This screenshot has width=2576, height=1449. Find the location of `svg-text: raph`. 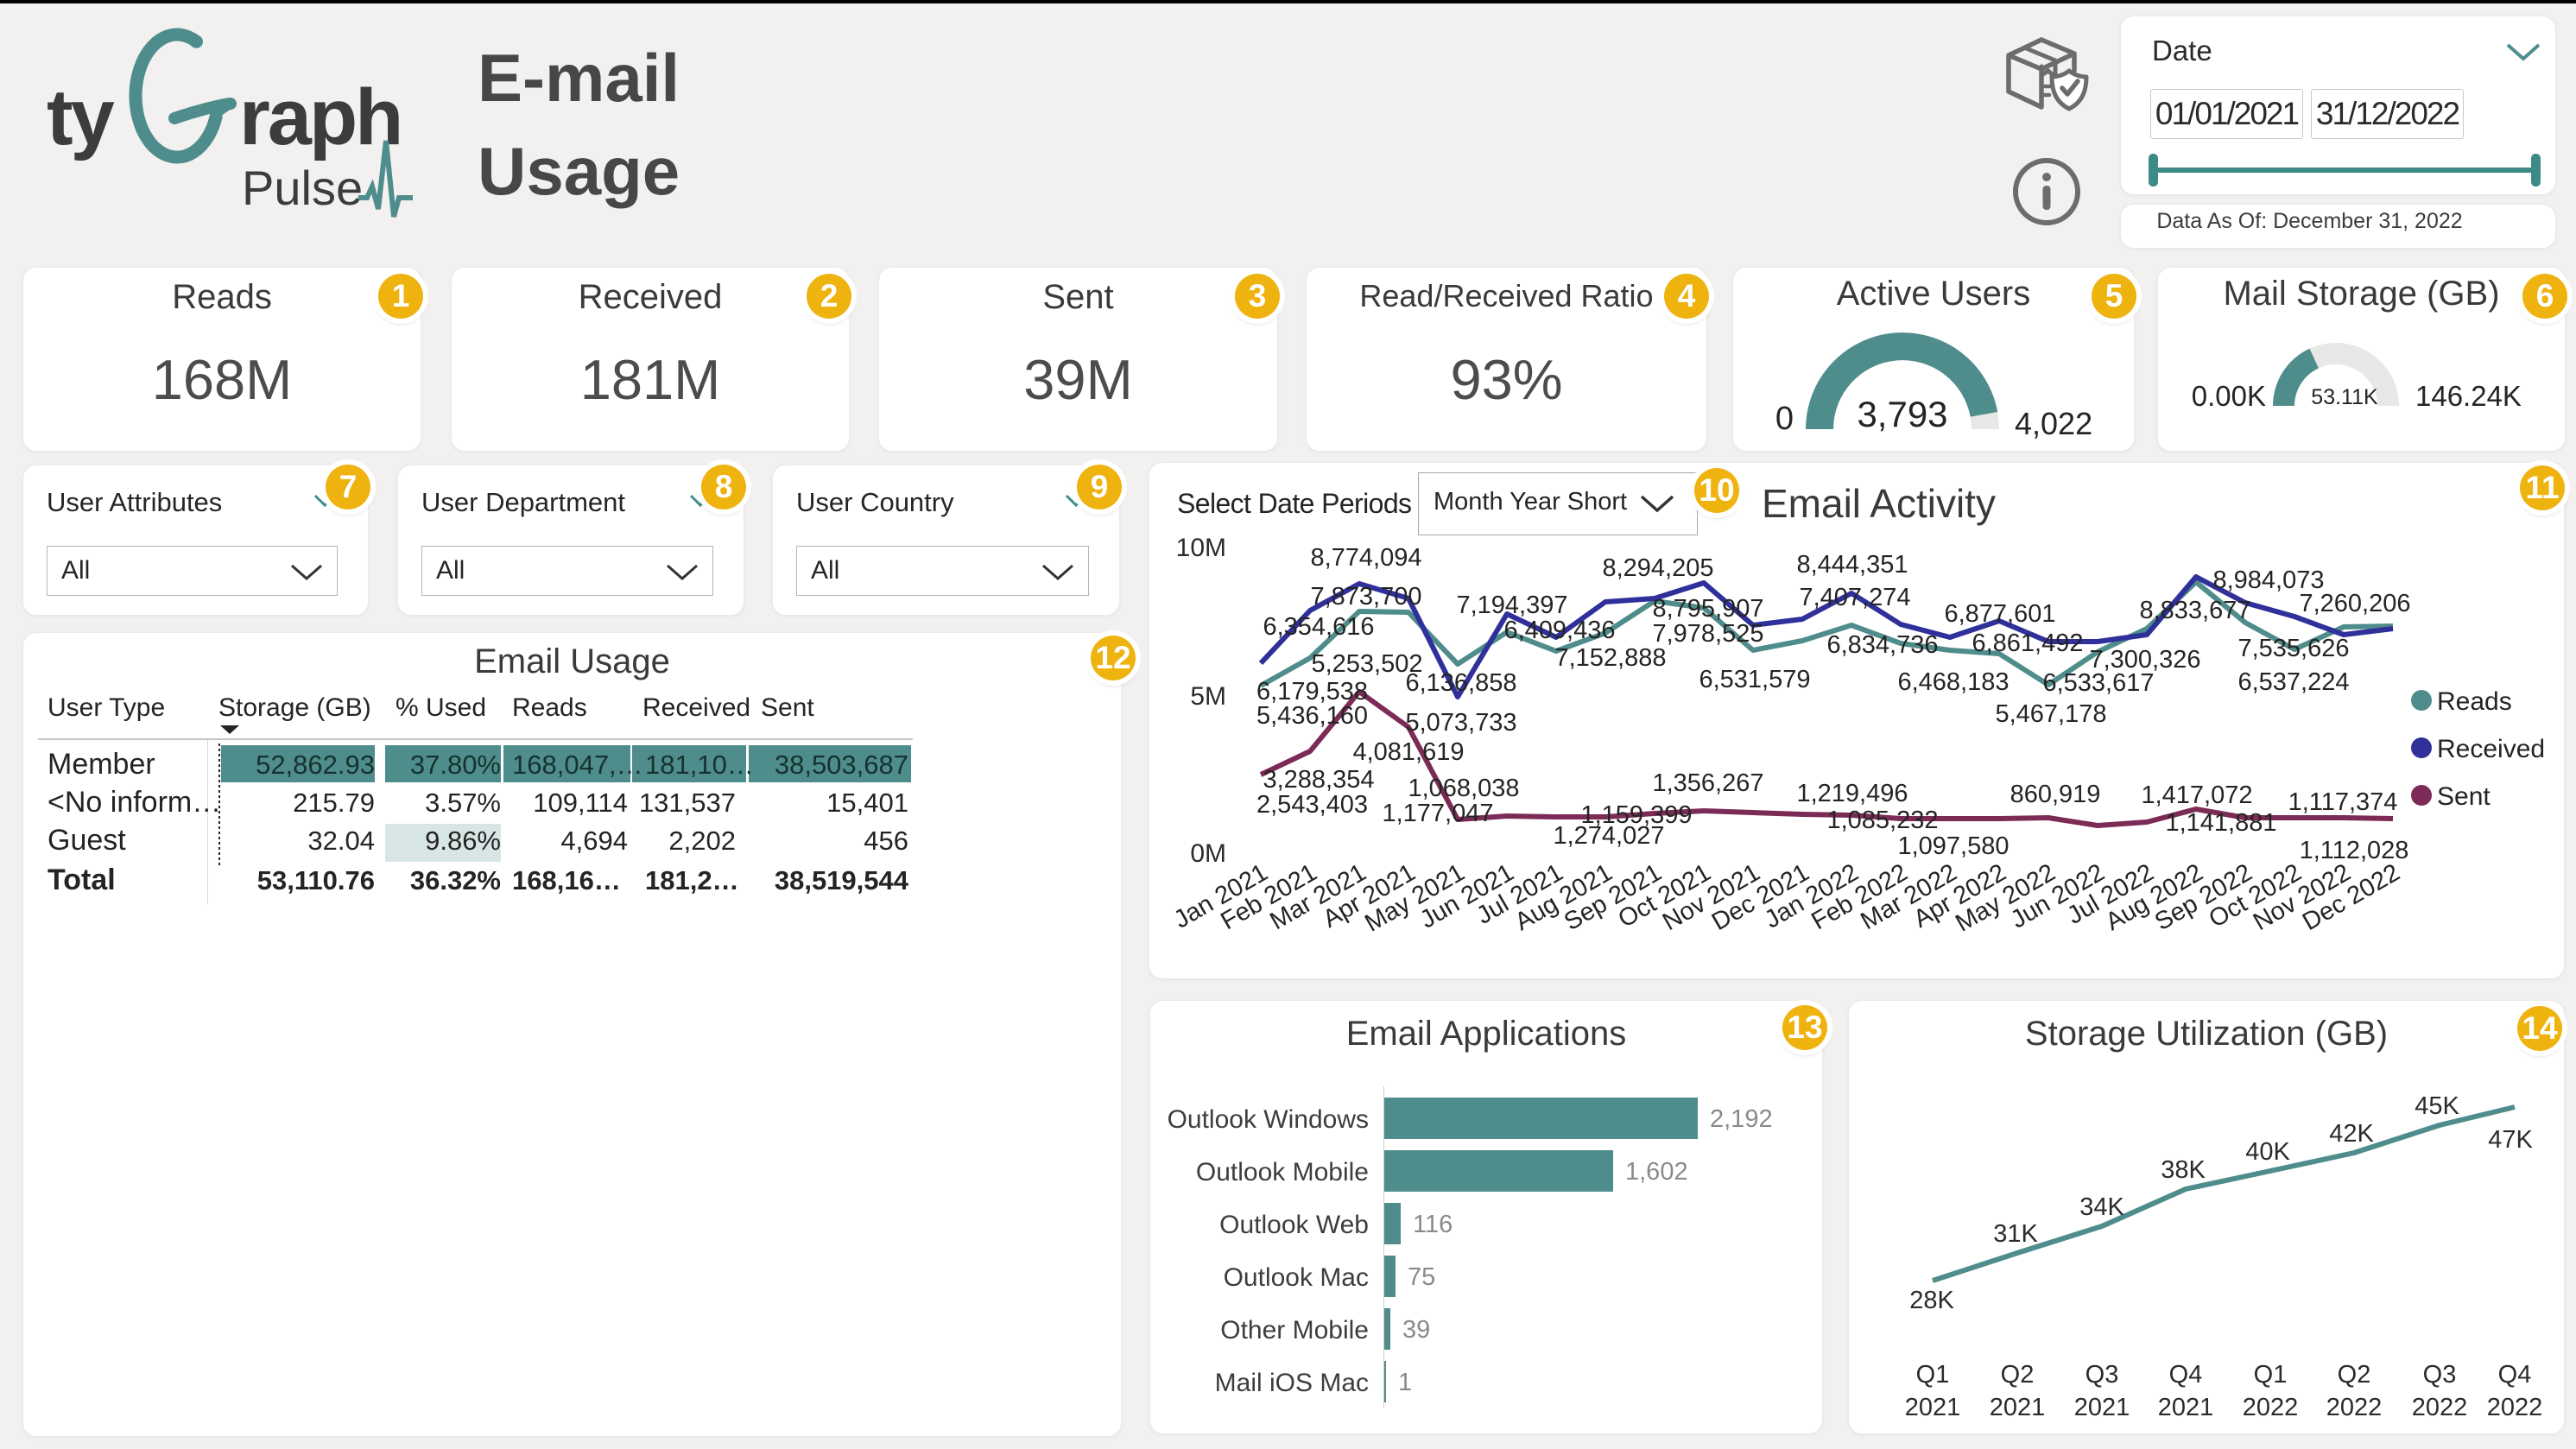

svg-text: raph is located at coordinates (320, 117).